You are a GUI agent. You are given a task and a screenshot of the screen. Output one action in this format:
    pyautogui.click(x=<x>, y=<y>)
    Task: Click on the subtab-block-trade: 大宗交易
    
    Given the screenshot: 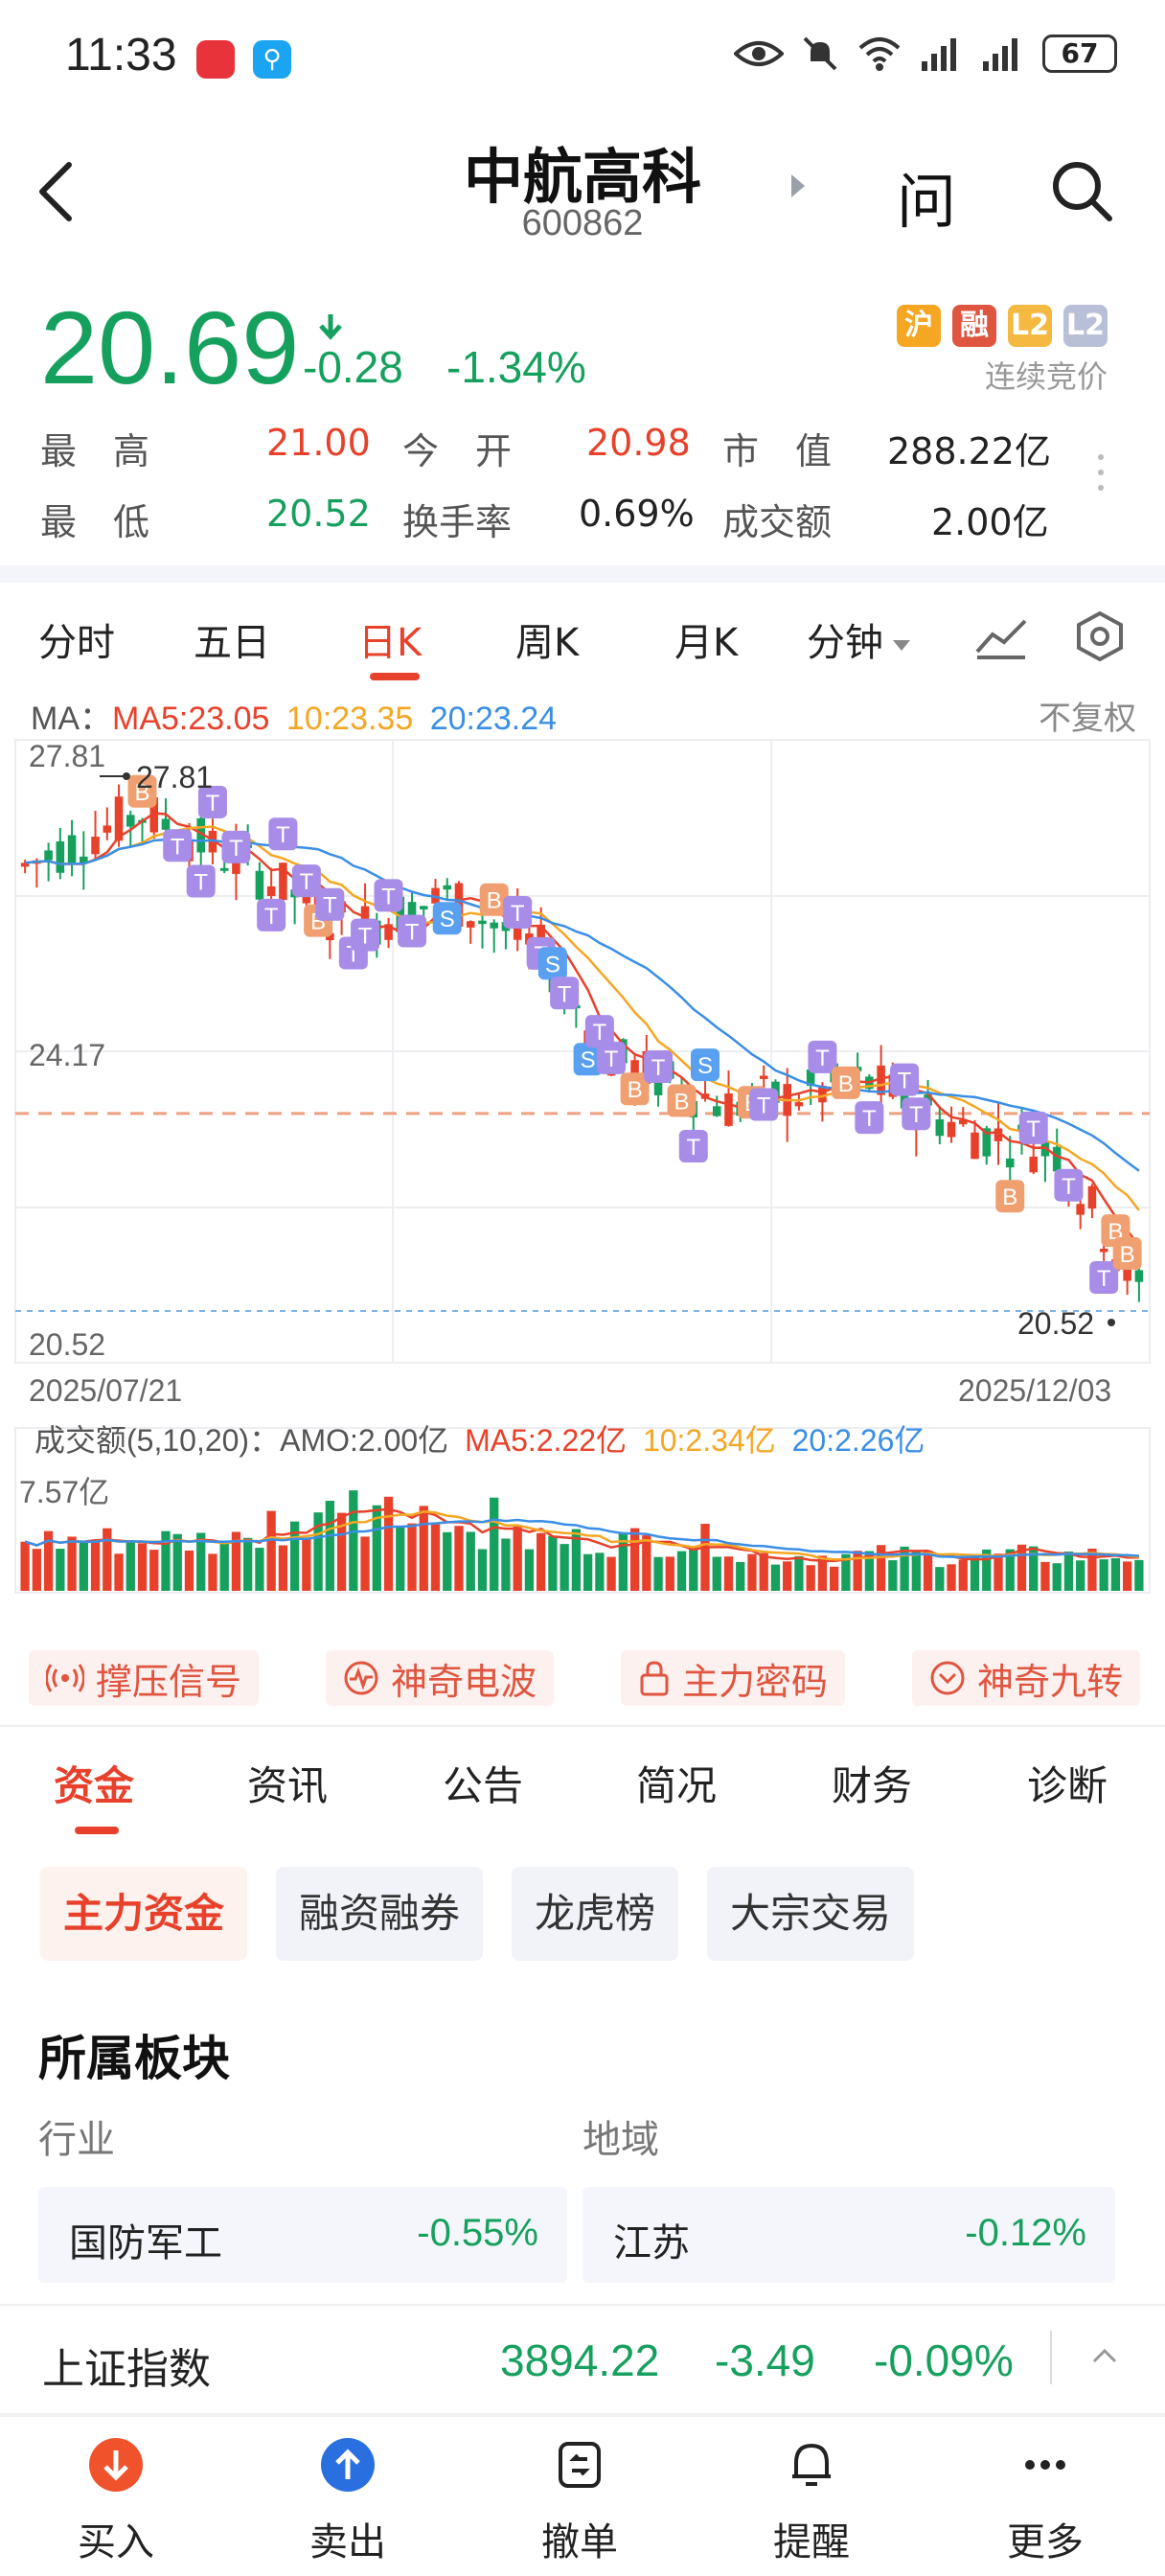 What is the action you would take?
    pyautogui.click(x=811, y=1914)
    